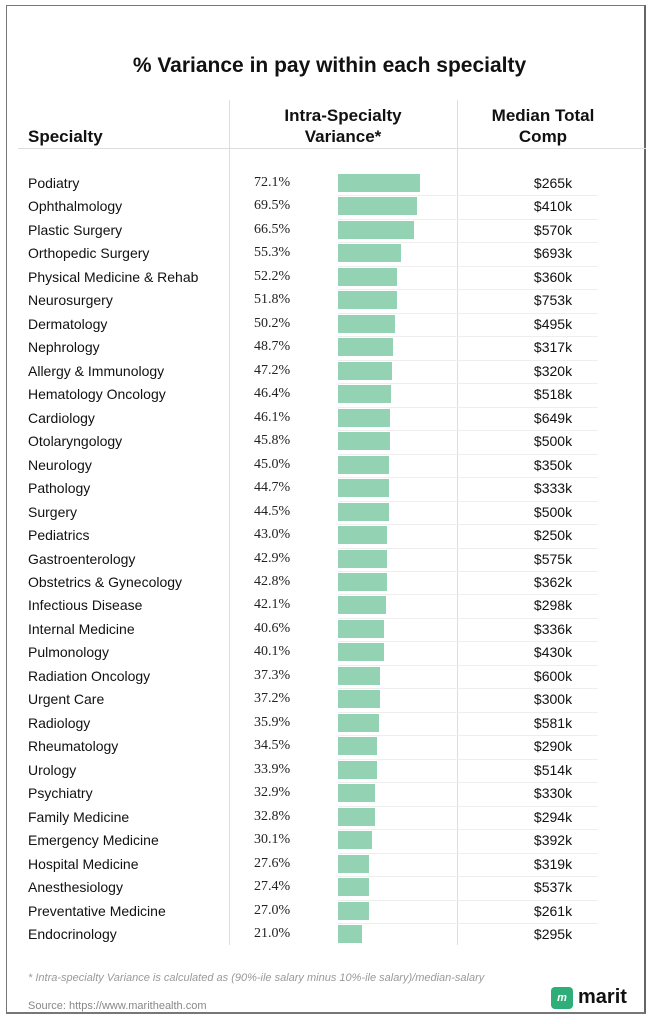  I want to click on variance-label: 34.5%, so click(272, 746).